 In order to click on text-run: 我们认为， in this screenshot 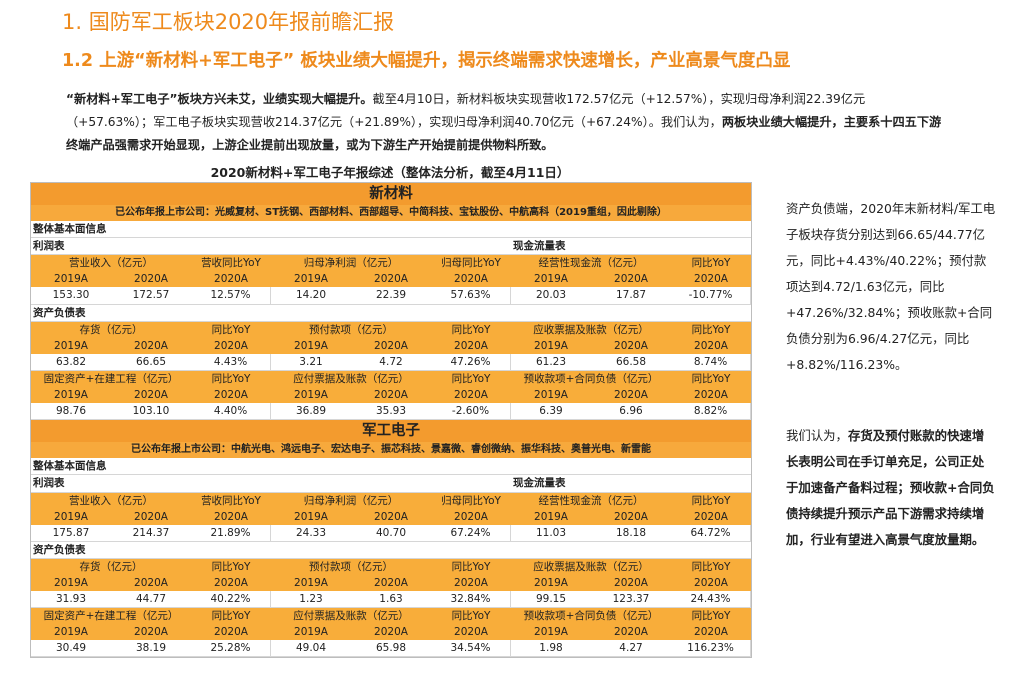, I will do `click(817, 435)`.